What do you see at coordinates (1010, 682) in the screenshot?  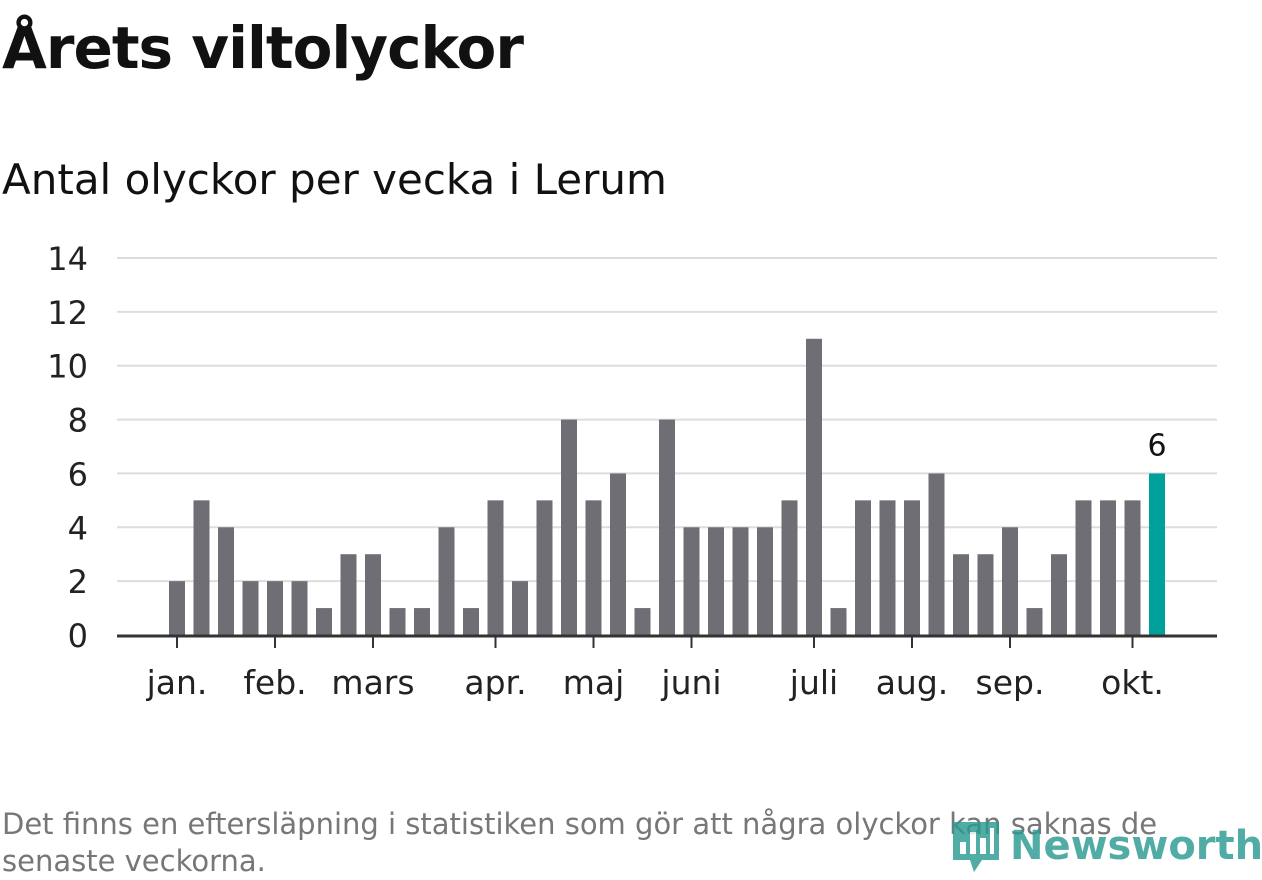 I see `x-tick-label: sep.` at bounding box center [1010, 682].